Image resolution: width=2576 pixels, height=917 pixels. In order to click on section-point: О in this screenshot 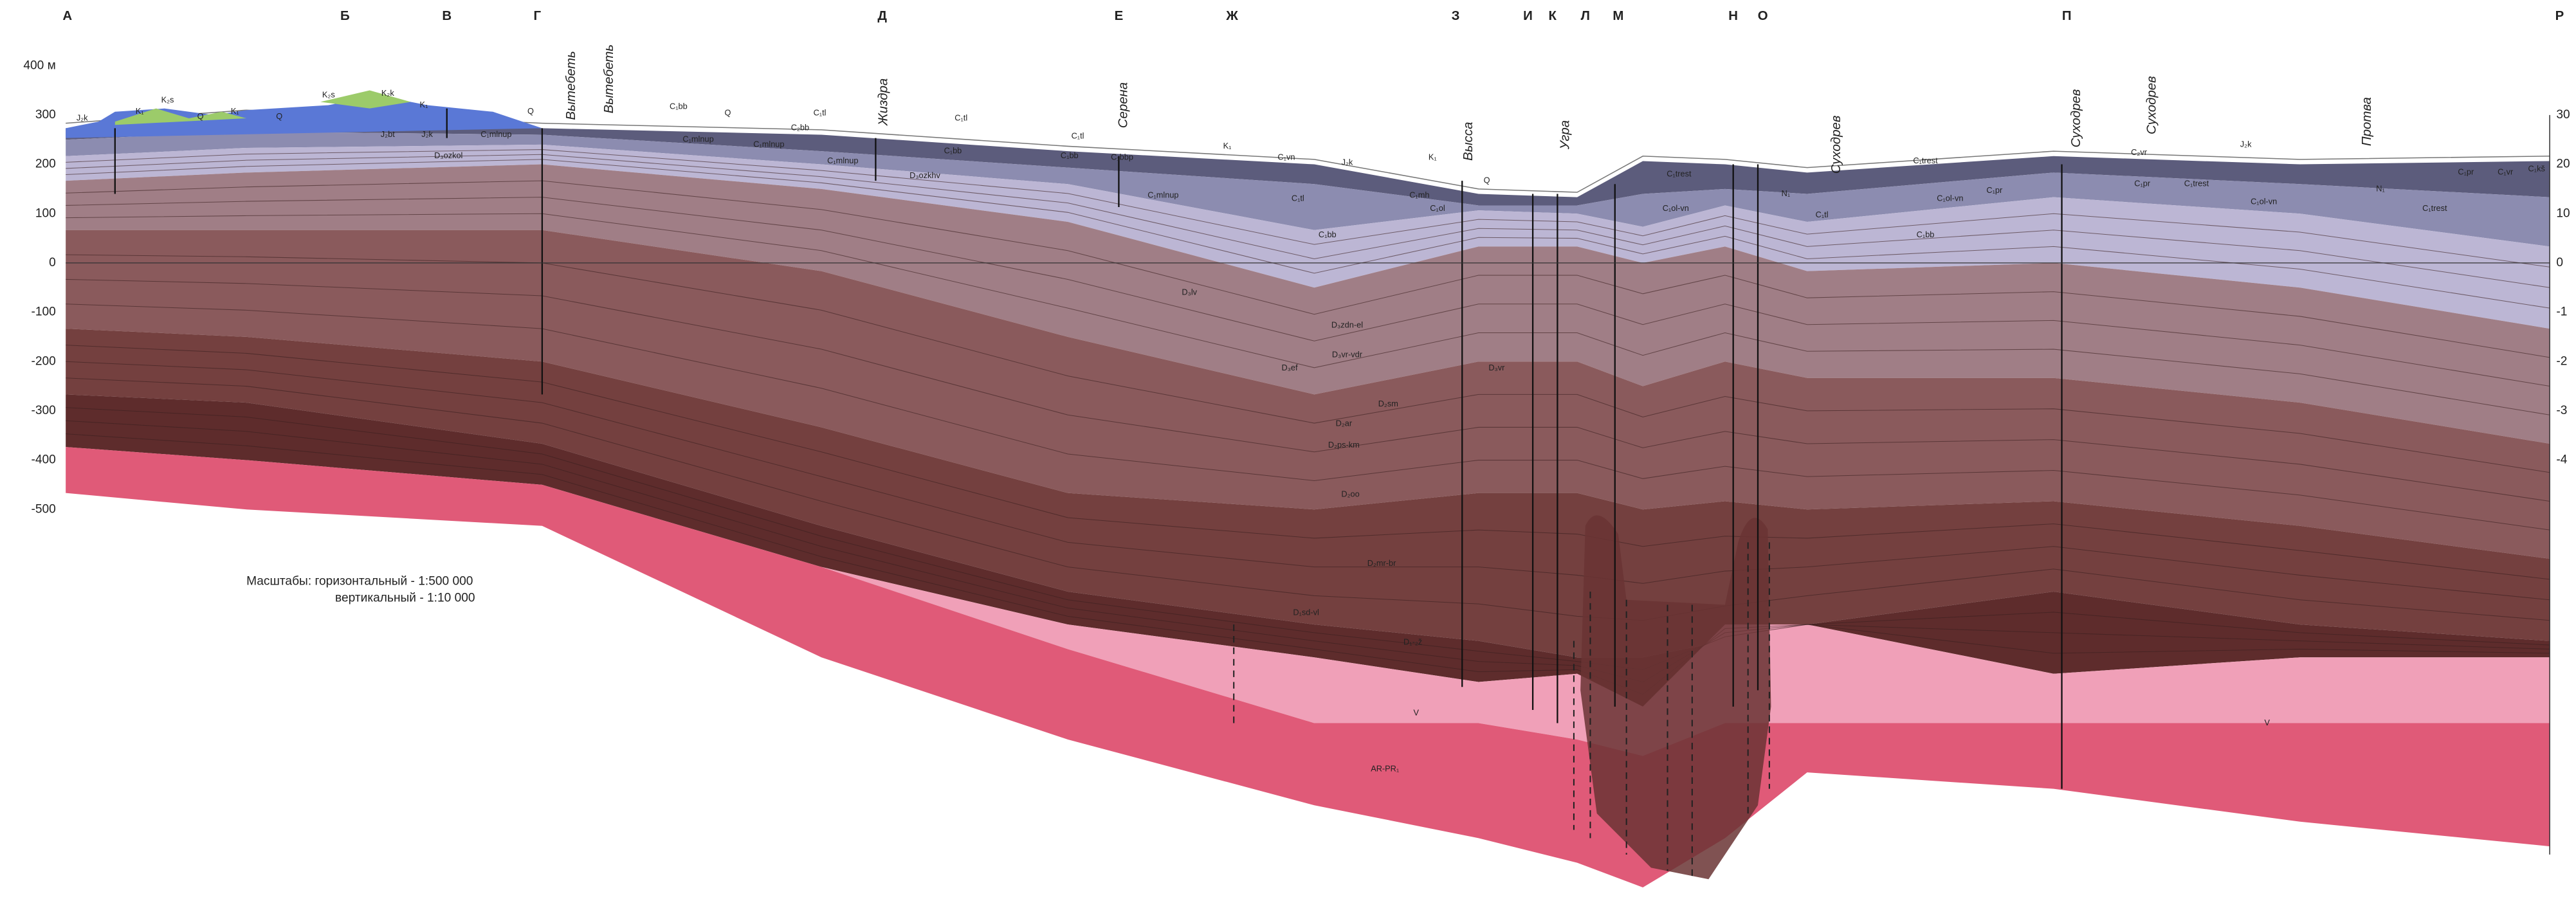, I will do `click(1763, 16)`.